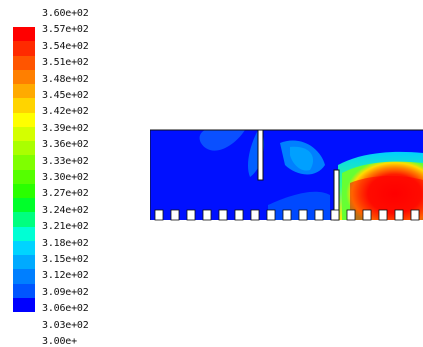 The height and width of the screenshot is (347, 423). What do you see at coordinates (65, 161) in the screenshot?
I see `colorbar-tick-label: 3.33e+02` at bounding box center [65, 161].